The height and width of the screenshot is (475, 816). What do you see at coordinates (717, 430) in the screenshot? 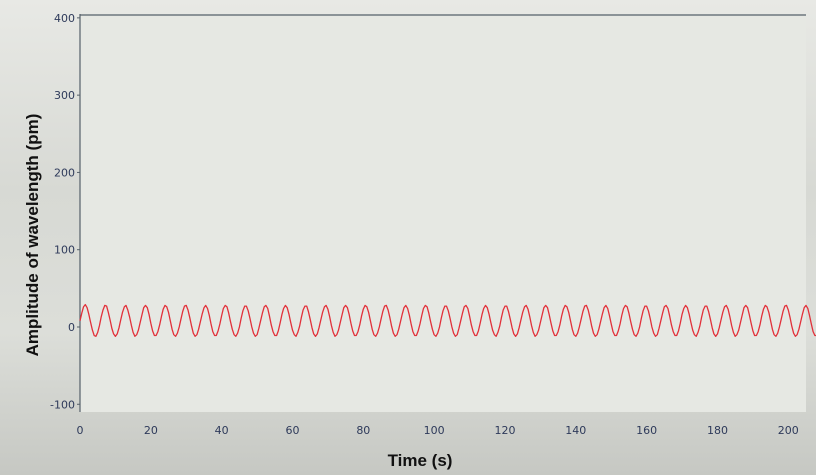
I see `x-tick-label: 180` at bounding box center [717, 430].